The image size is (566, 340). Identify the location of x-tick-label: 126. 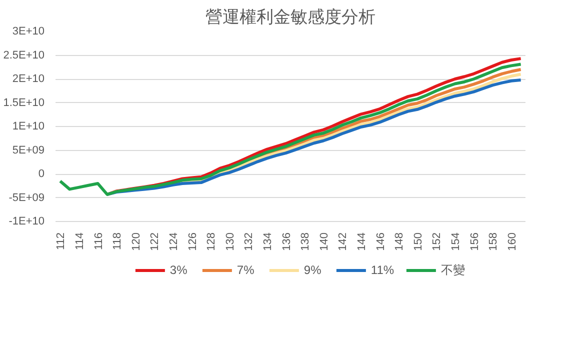
(192, 241).